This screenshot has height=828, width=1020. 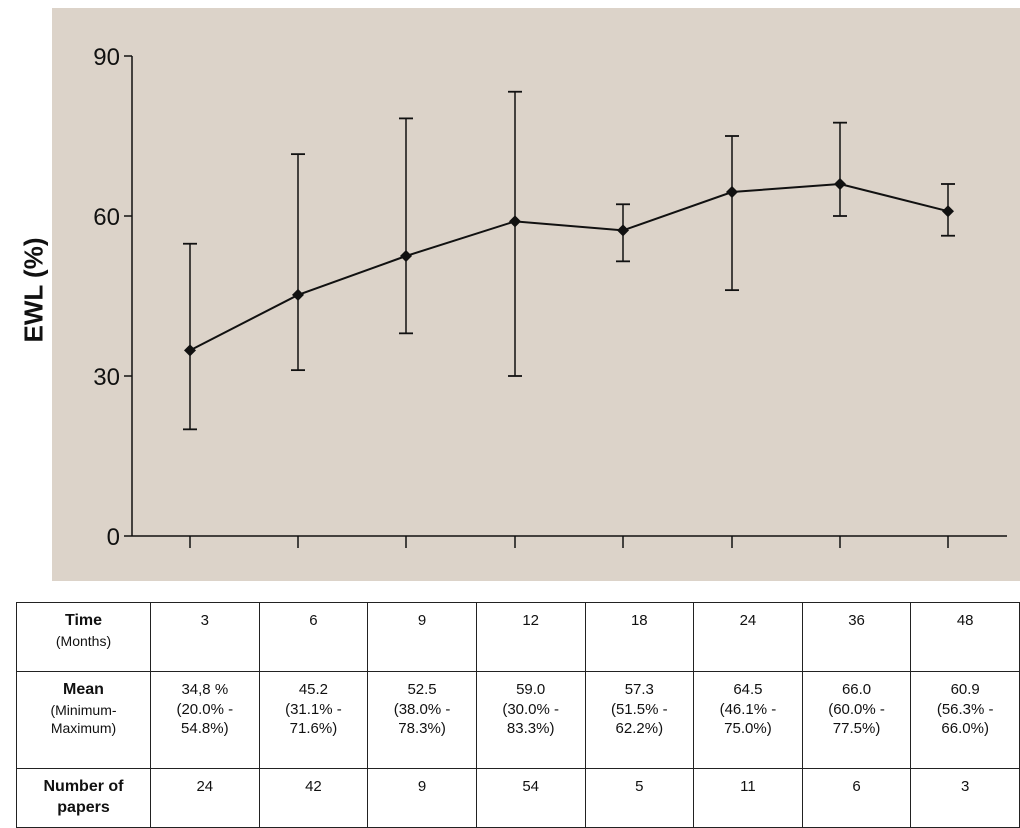 I want to click on row-header-time: Time (Months), so click(x=83, y=637).